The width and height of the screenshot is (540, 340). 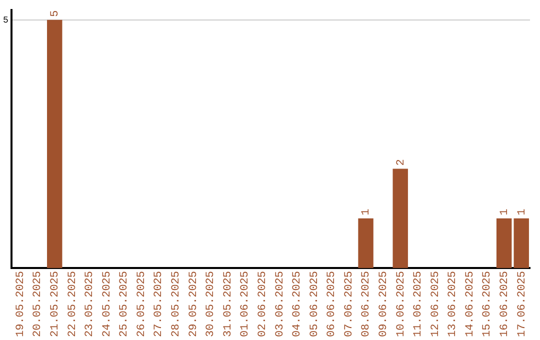 What do you see at coordinates (314, 304) in the screenshot?
I see `x-tick-label: 05.06.2025` at bounding box center [314, 304].